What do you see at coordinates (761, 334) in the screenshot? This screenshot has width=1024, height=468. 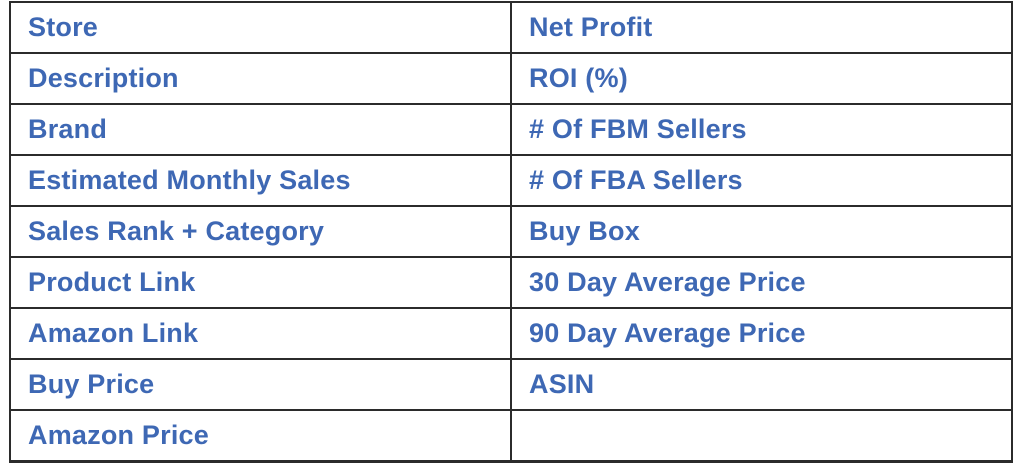 I see `table-cell-90-day-average-price: 90 Day Average Price` at bounding box center [761, 334].